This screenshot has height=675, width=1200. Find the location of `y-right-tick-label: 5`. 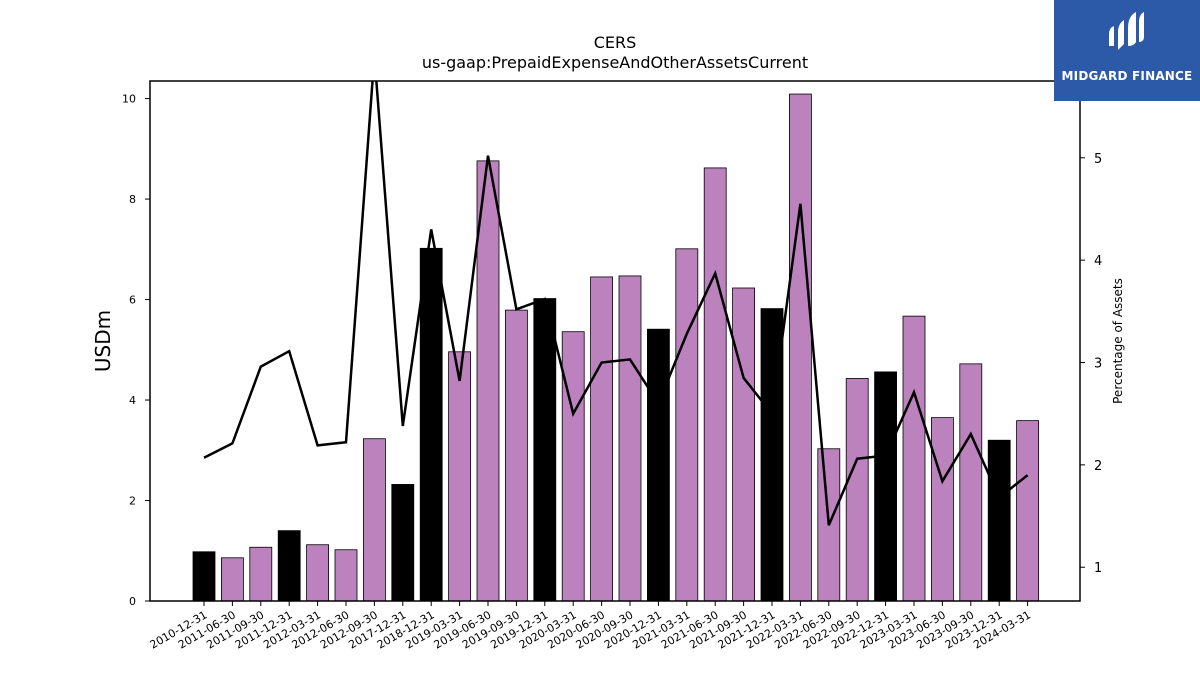

y-right-tick-label: 5 is located at coordinates (1098, 159).